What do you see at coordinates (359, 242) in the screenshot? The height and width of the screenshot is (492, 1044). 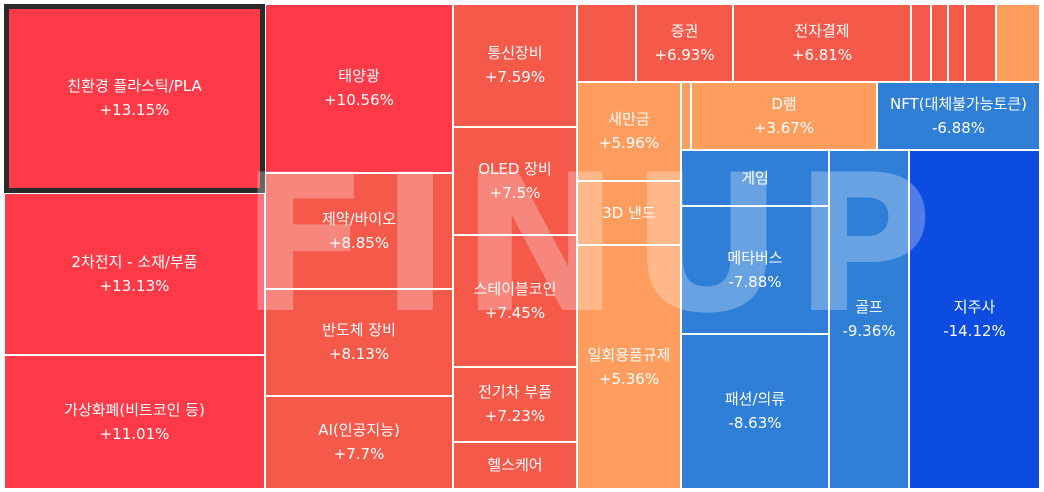 I see `tile-change-label: +8.85%` at bounding box center [359, 242].